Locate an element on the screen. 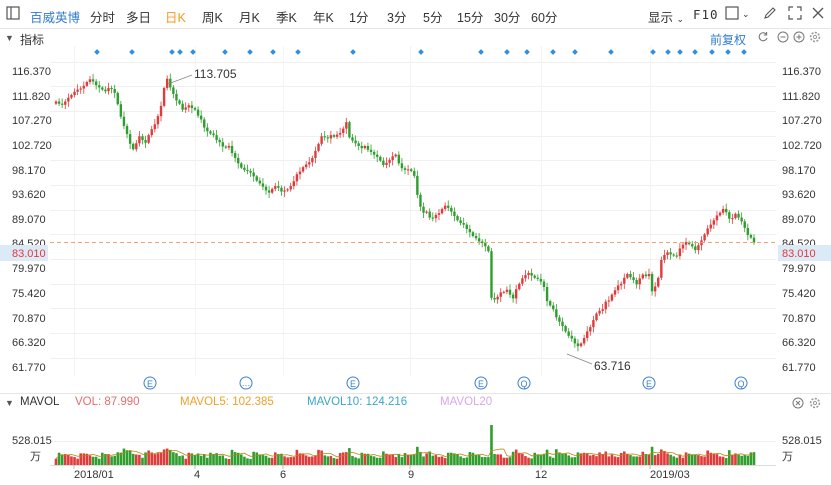 The image size is (831, 485). sidebar-toggle-icon is located at coordinates (13, 13).